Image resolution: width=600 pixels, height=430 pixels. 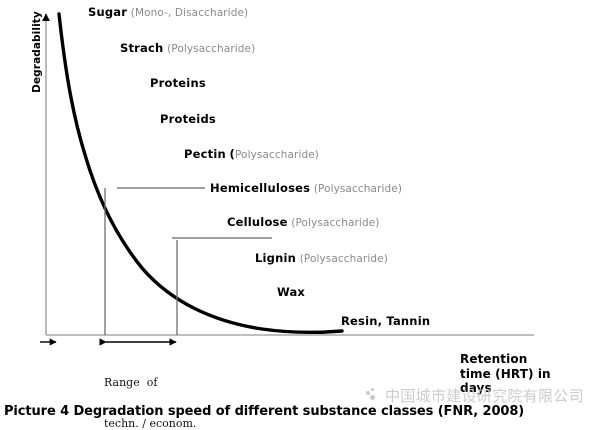 What do you see at coordinates (277, 155) in the screenshot?
I see `substance-paren: Polysaccharide)` at bounding box center [277, 155].